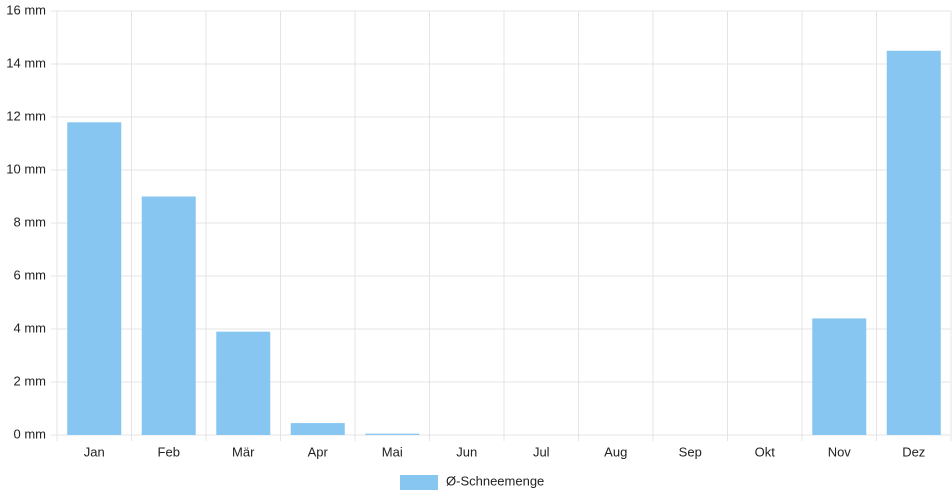 The height and width of the screenshot is (500, 952). What do you see at coordinates (419, 482) in the screenshot?
I see `legend-swatch` at bounding box center [419, 482].